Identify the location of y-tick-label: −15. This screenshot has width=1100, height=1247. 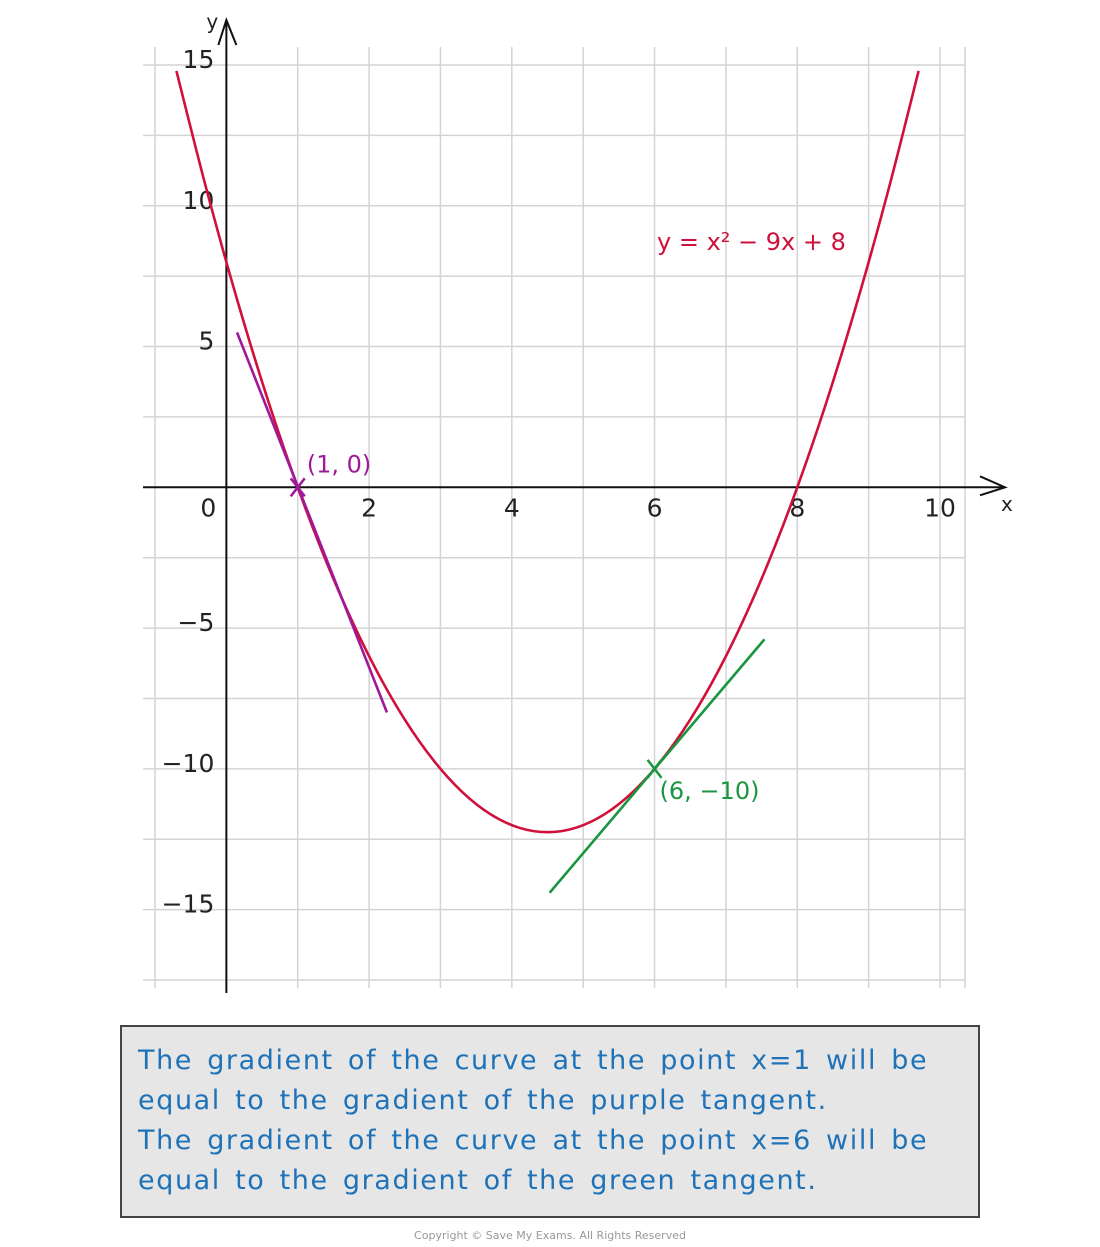
(188, 904).